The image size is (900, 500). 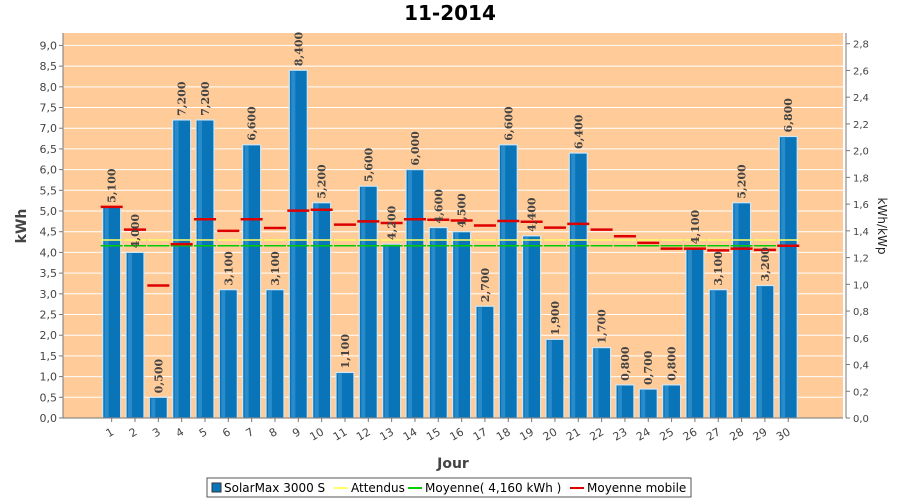 I want to click on x-tick-label: 30, so click(x=783, y=434).